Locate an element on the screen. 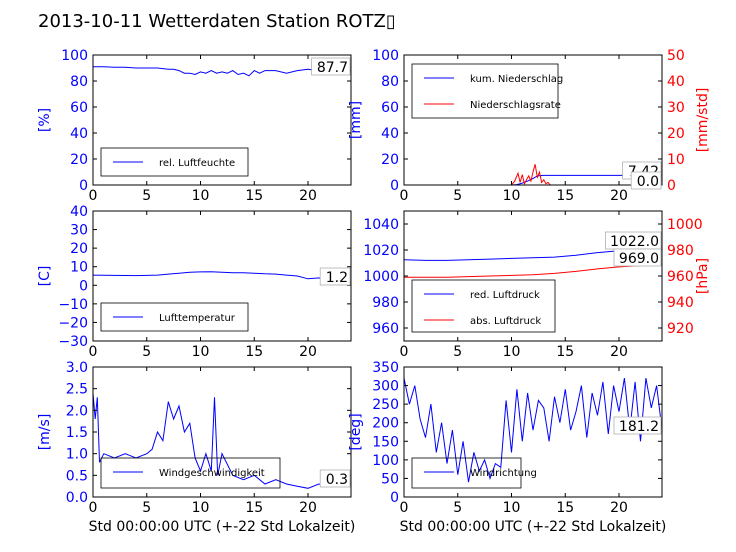 Image resolution: width=736 pixels, height=552 pixels. y-axis-label: [m/s] is located at coordinates (45, 432).